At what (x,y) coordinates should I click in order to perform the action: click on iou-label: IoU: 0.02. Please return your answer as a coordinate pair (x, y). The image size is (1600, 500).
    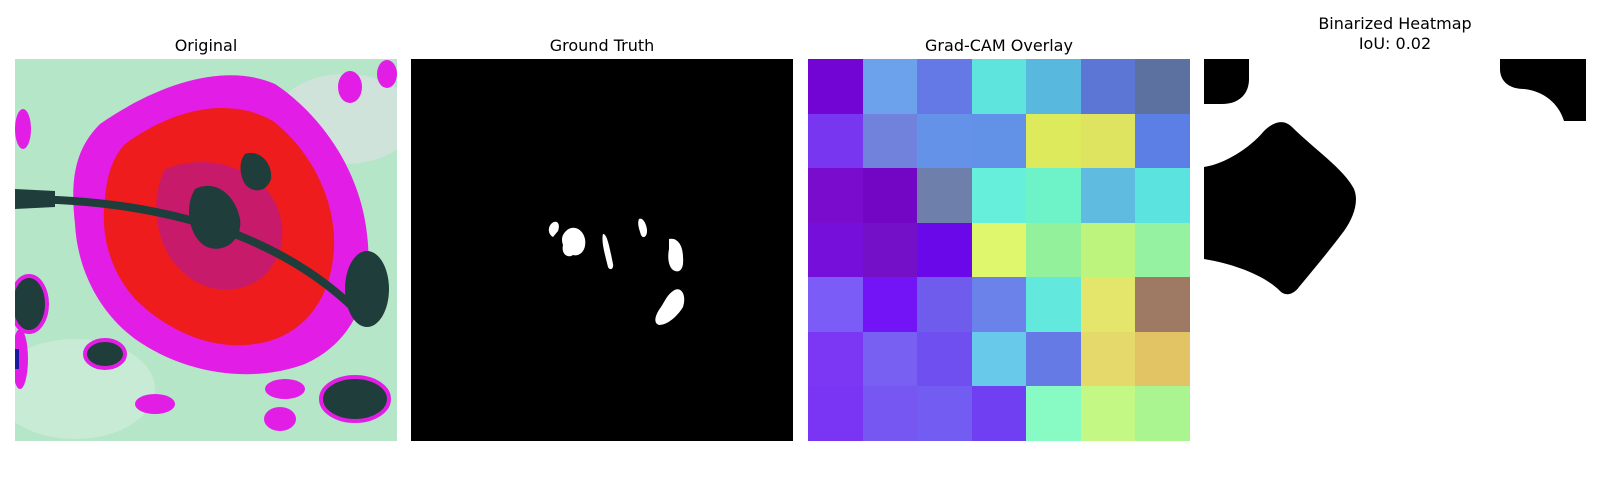
    Looking at the image, I should click on (1395, 43).